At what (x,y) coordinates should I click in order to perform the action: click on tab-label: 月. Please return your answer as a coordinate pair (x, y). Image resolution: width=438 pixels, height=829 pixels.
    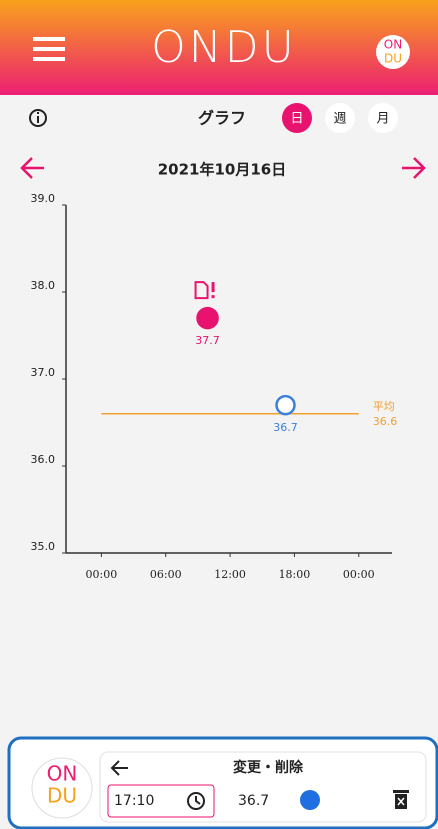
    Looking at the image, I should click on (382, 119).